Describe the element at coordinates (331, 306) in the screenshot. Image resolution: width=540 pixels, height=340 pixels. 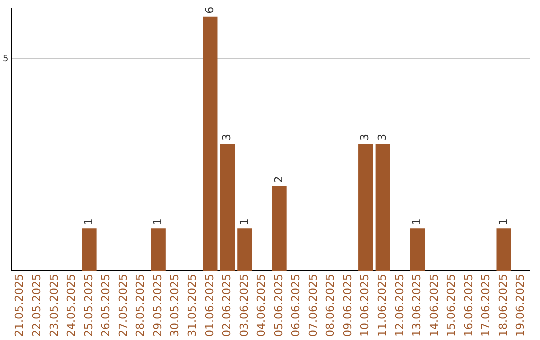
I see `x-tick-label: 08.06.2025` at that location.